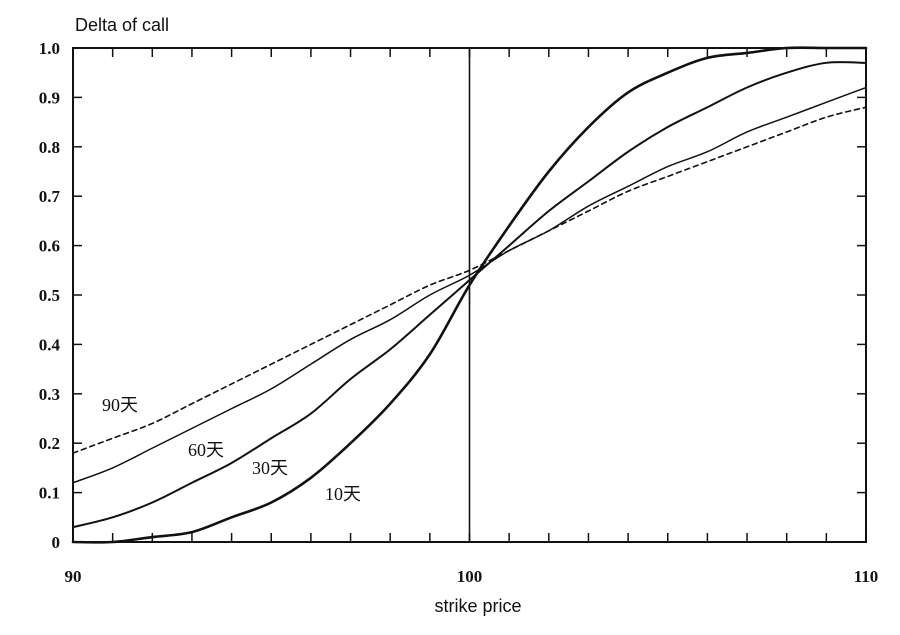 Image resolution: width=900 pixels, height=635 pixels. What do you see at coordinates (206, 450) in the screenshot?
I see `curve-label-60d: 60天` at bounding box center [206, 450].